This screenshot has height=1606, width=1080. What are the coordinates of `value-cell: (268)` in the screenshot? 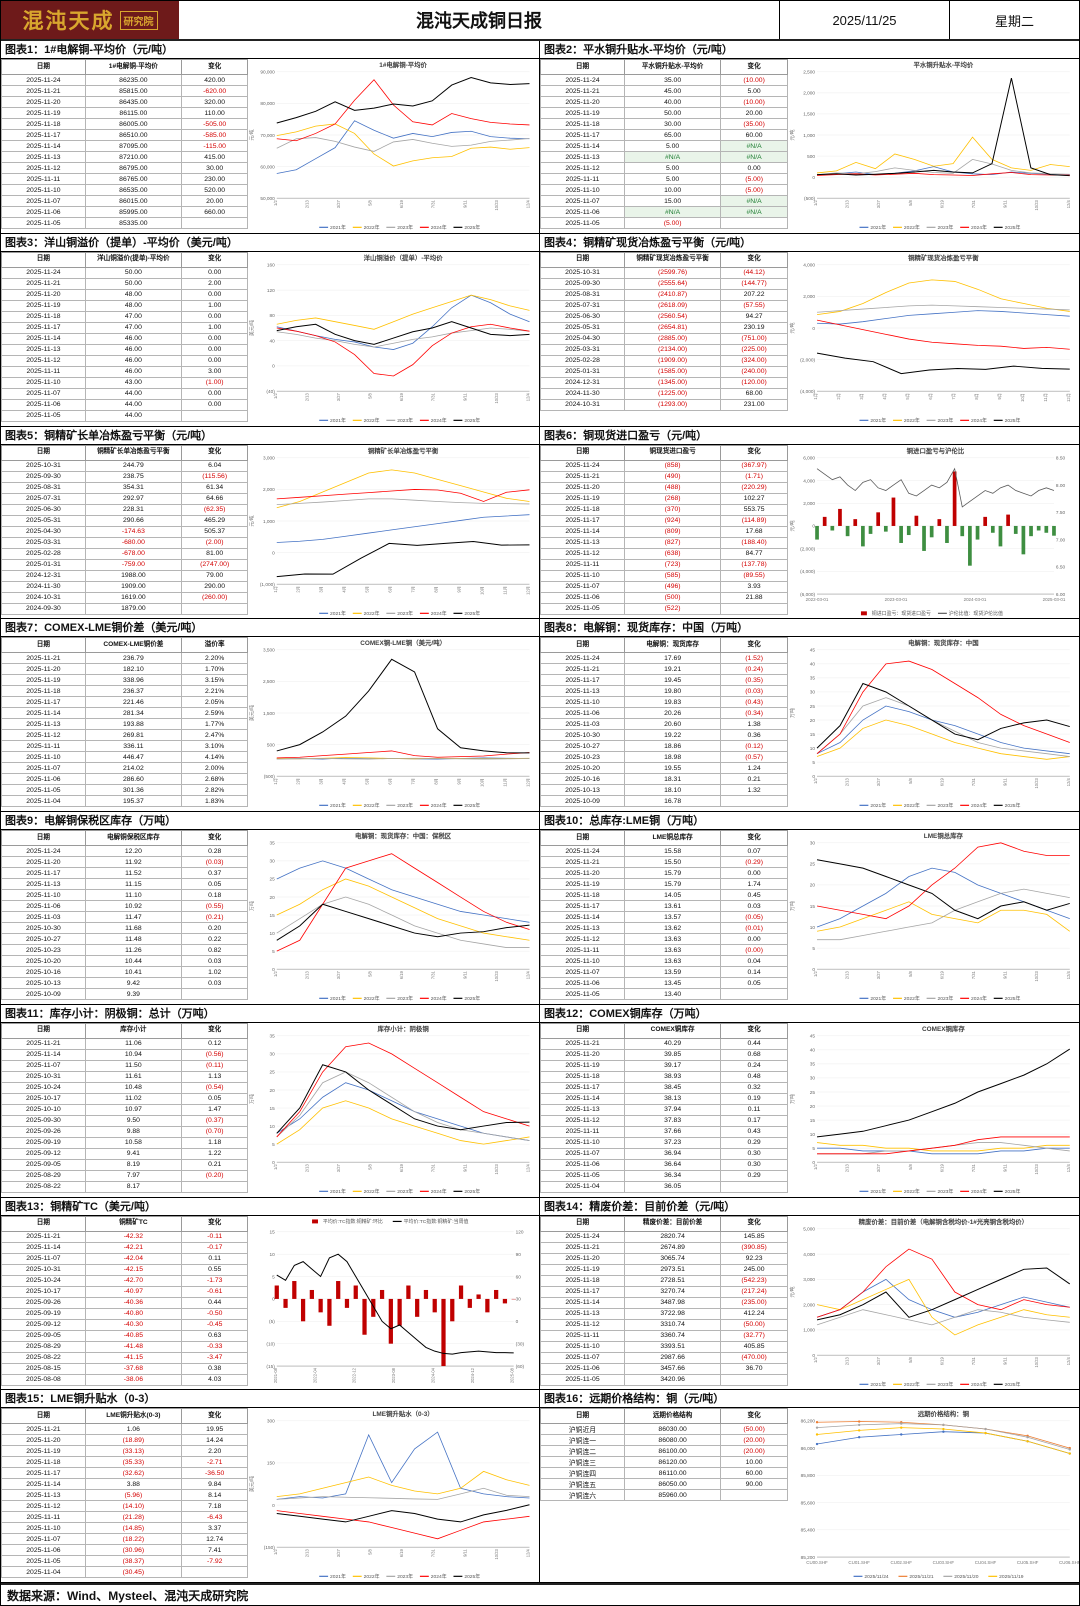 It's located at (672, 498).